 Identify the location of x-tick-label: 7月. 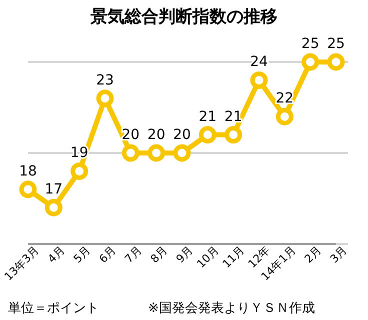
(133, 255).